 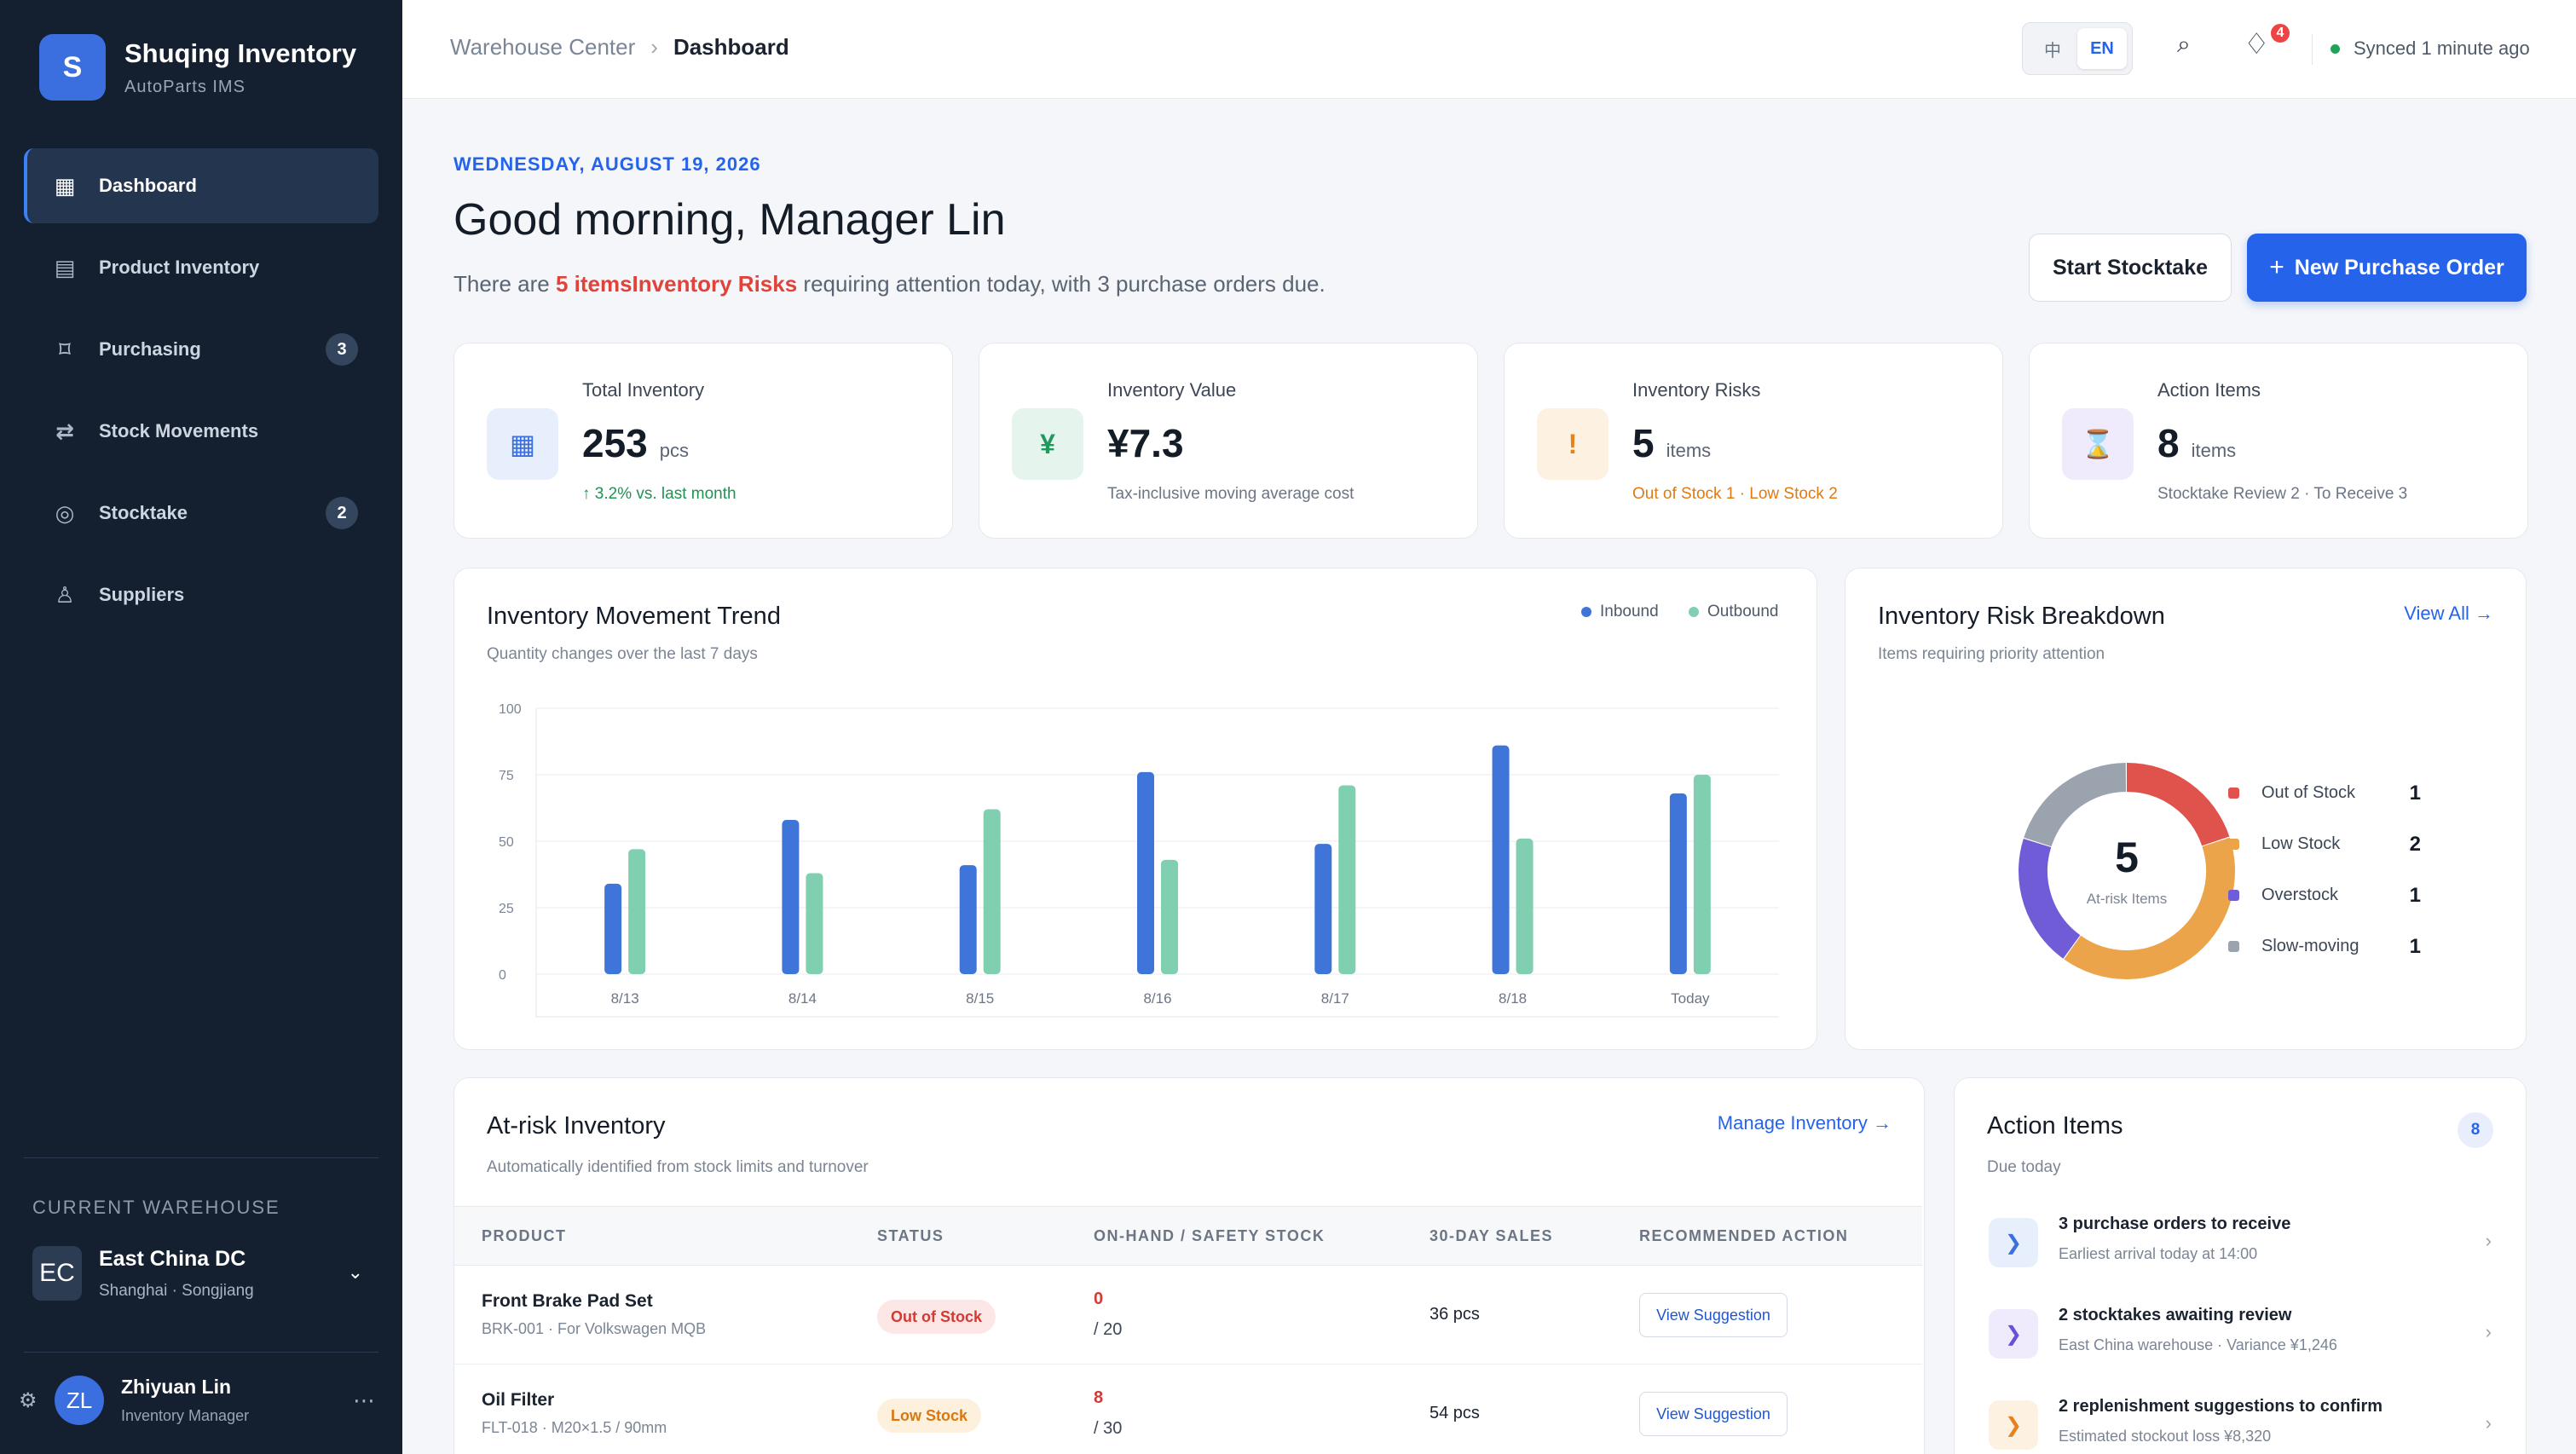 I want to click on breadcrumb-root: Warehouse Center, so click(x=543, y=47).